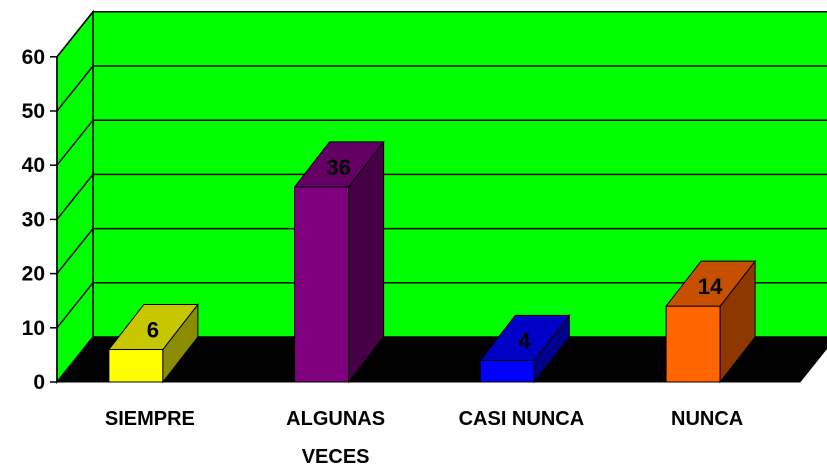 This screenshot has width=827, height=468. I want to click on y-tick-label: 50, so click(33, 111).